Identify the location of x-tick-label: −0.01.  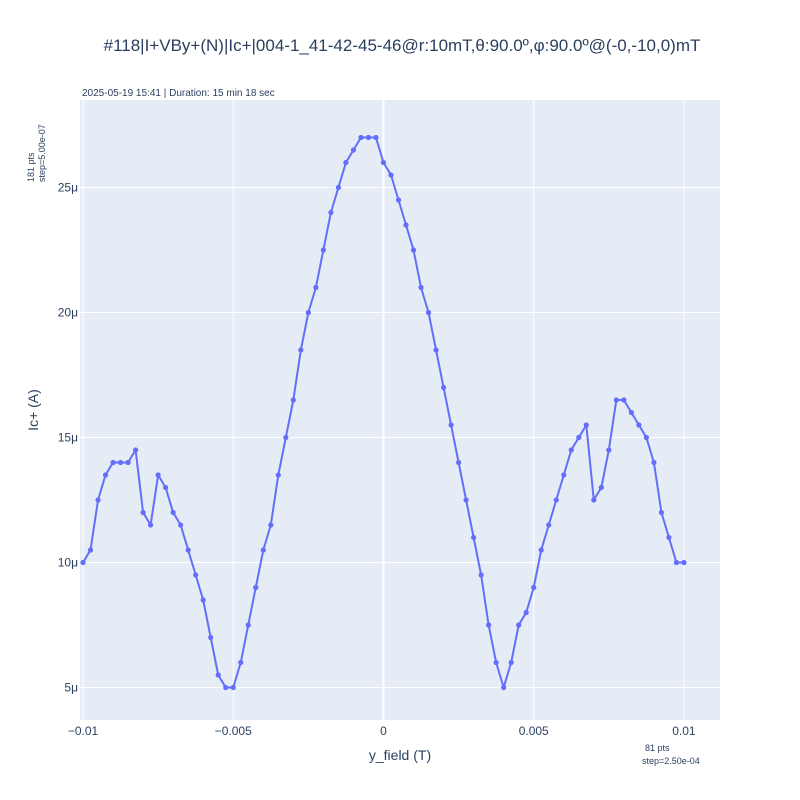
(83, 731).